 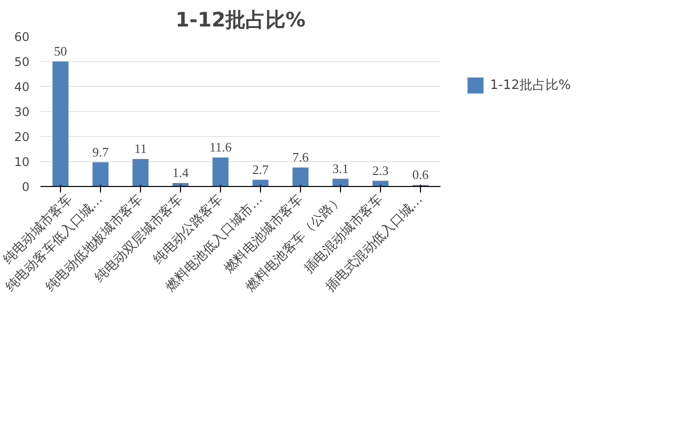 I want to click on data-label: 50, so click(x=60, y=51).